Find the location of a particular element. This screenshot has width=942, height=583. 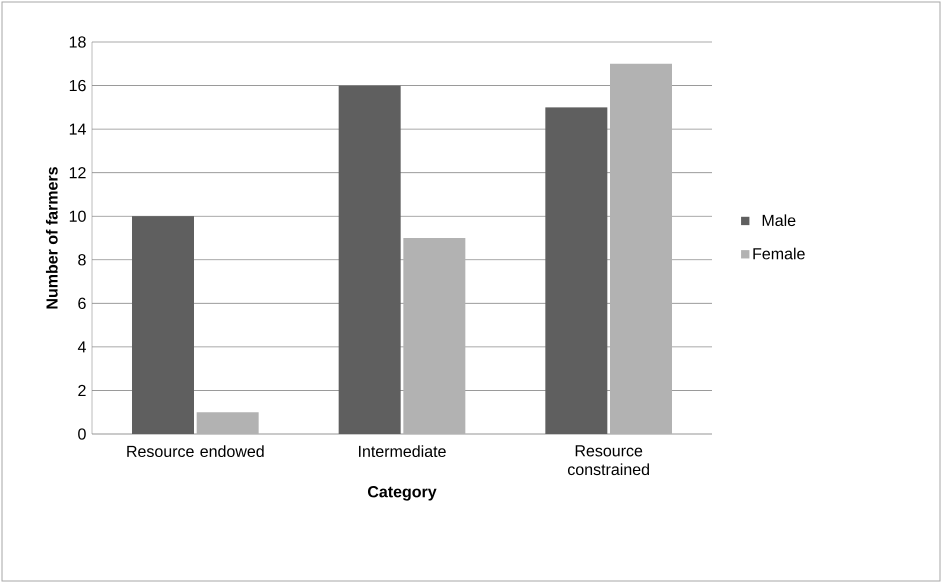

y-tick-label: 2 is located at coordinates (82, 390).